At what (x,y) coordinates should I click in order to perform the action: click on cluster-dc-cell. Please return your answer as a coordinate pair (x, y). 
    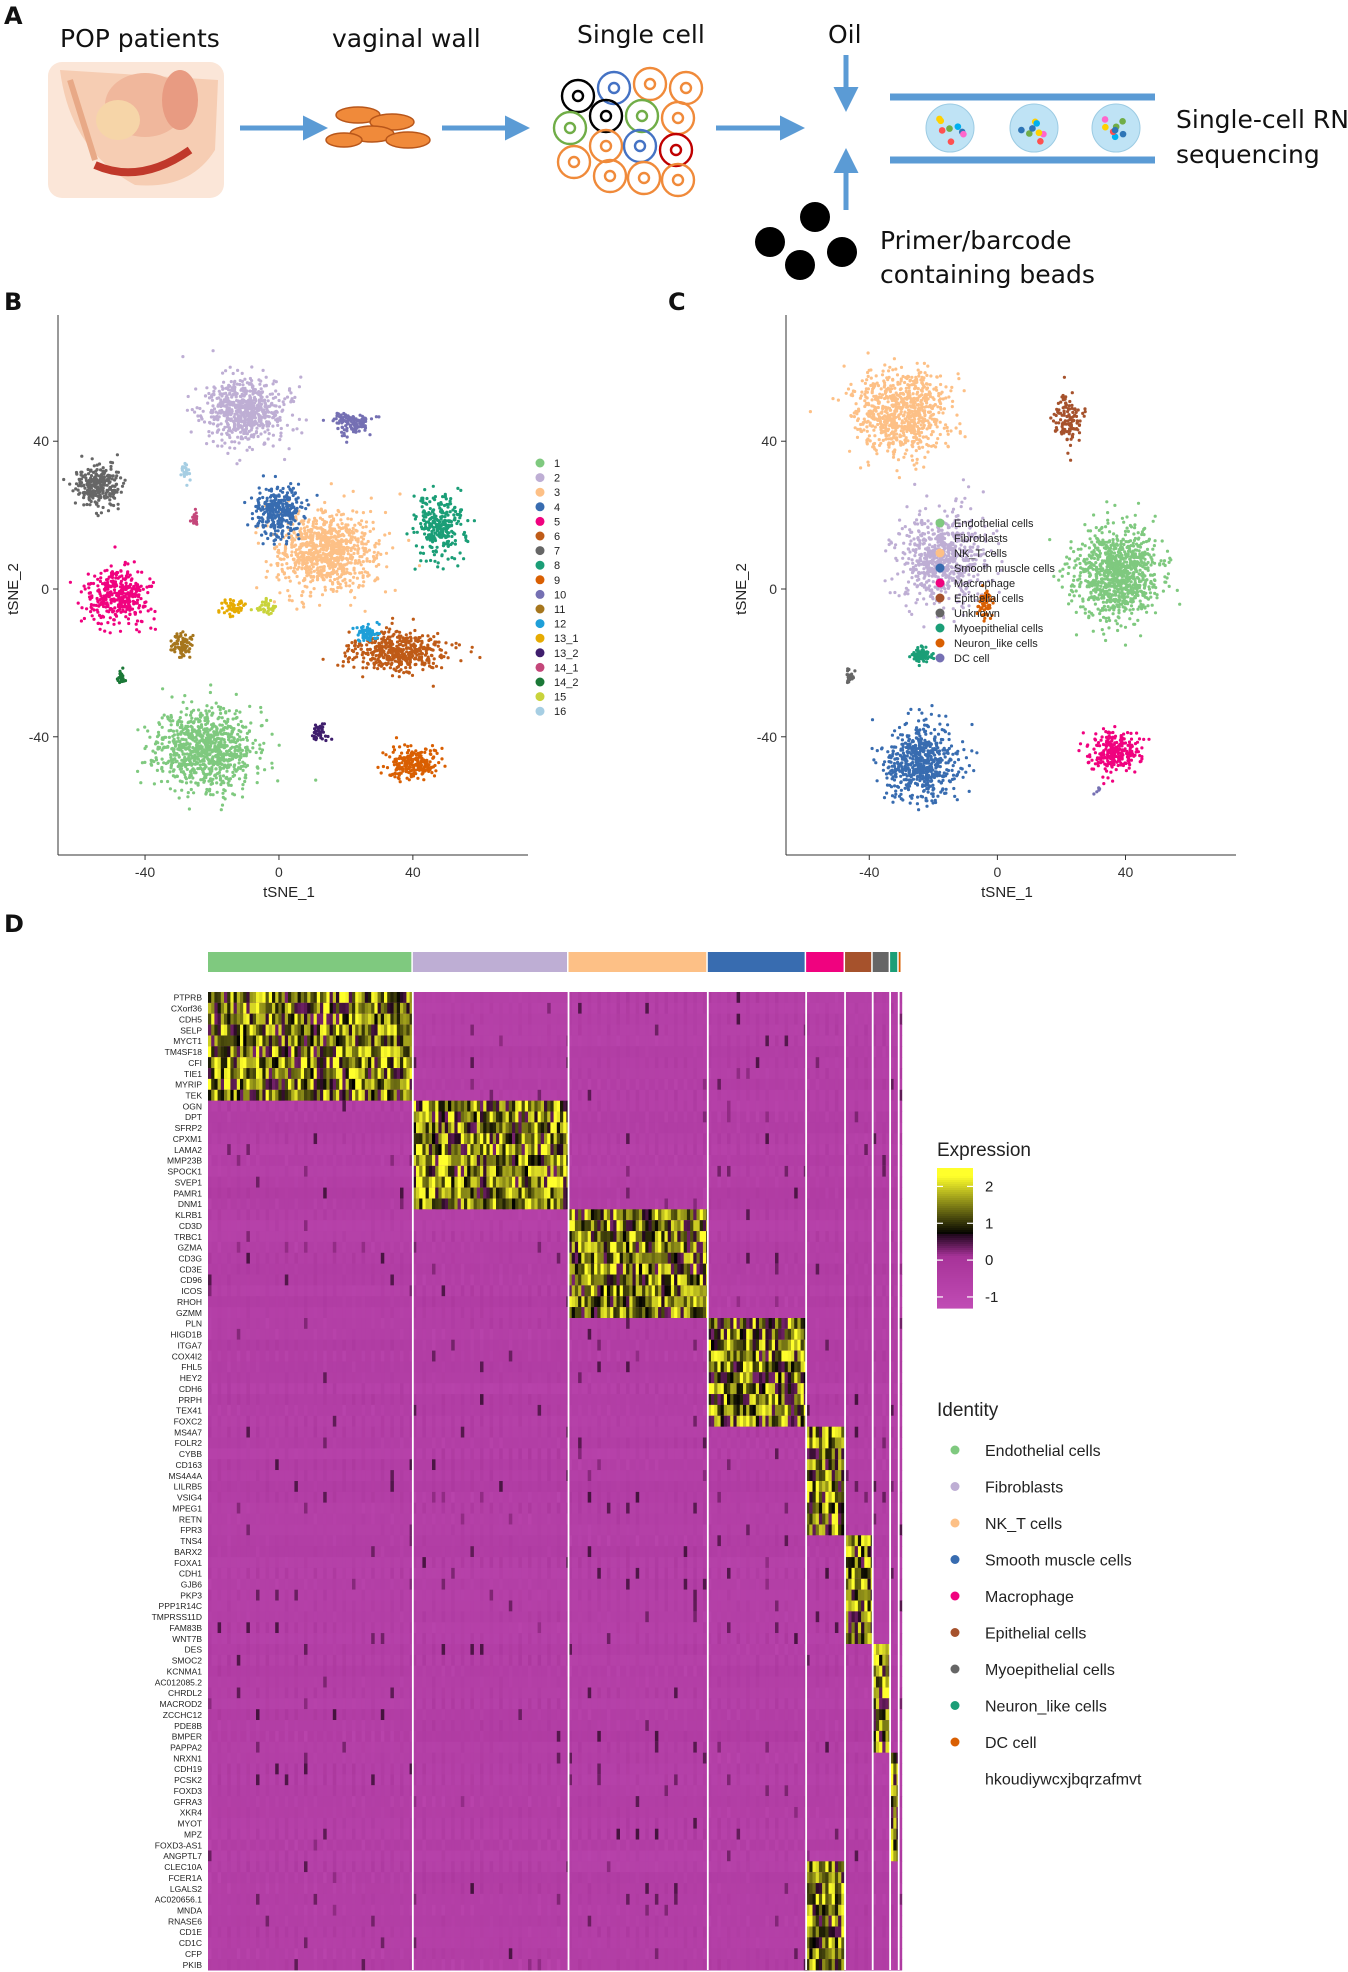
    Looking at the image, I should click on (1097, 791).